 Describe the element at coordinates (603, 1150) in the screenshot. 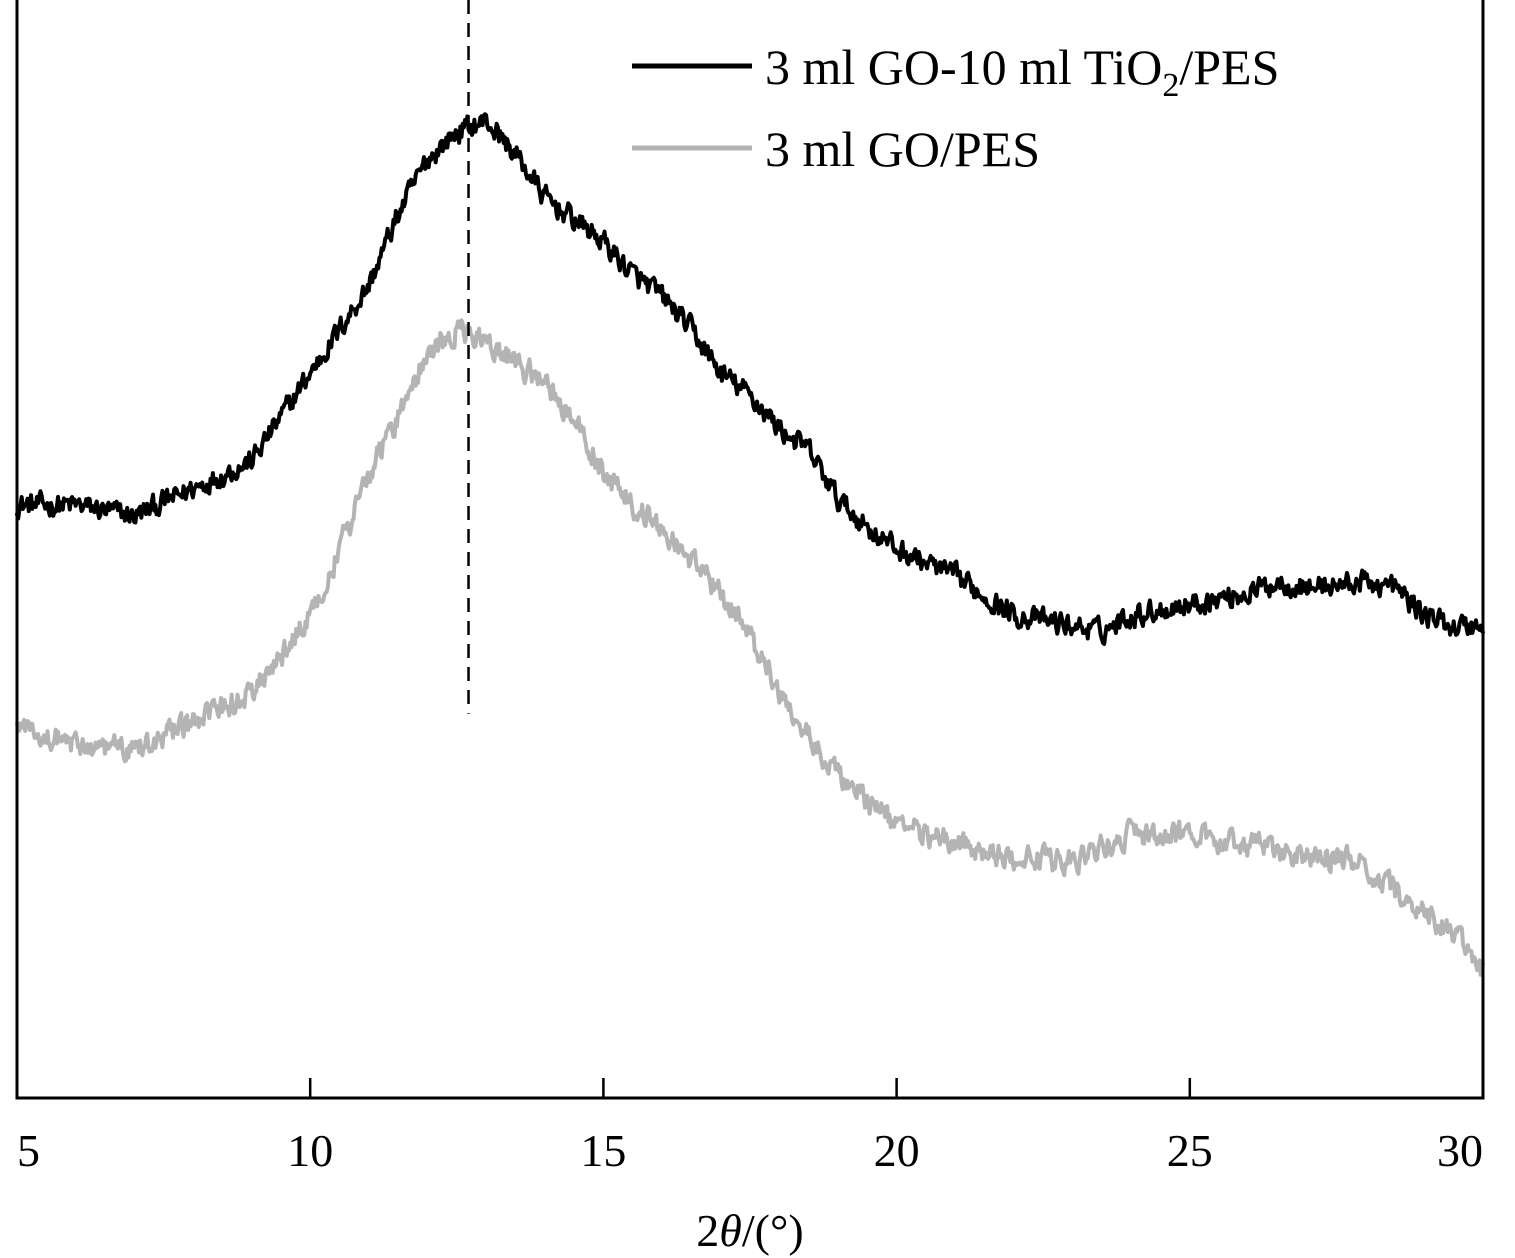

I see `x-tick-label-15: 15` at that location.